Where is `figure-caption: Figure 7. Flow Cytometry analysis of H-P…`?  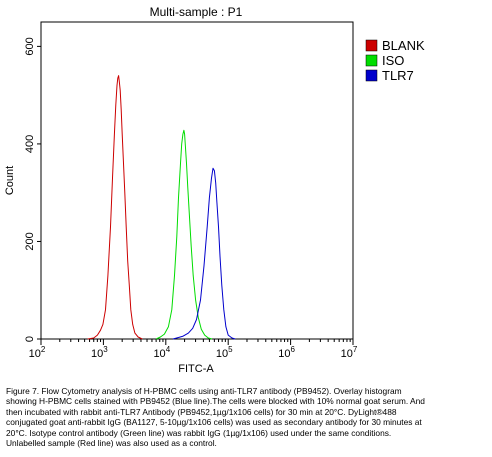
figure-caption: Figure 7. Flow Cytometry analysis of H-P… is located at coordinates (241, 417).